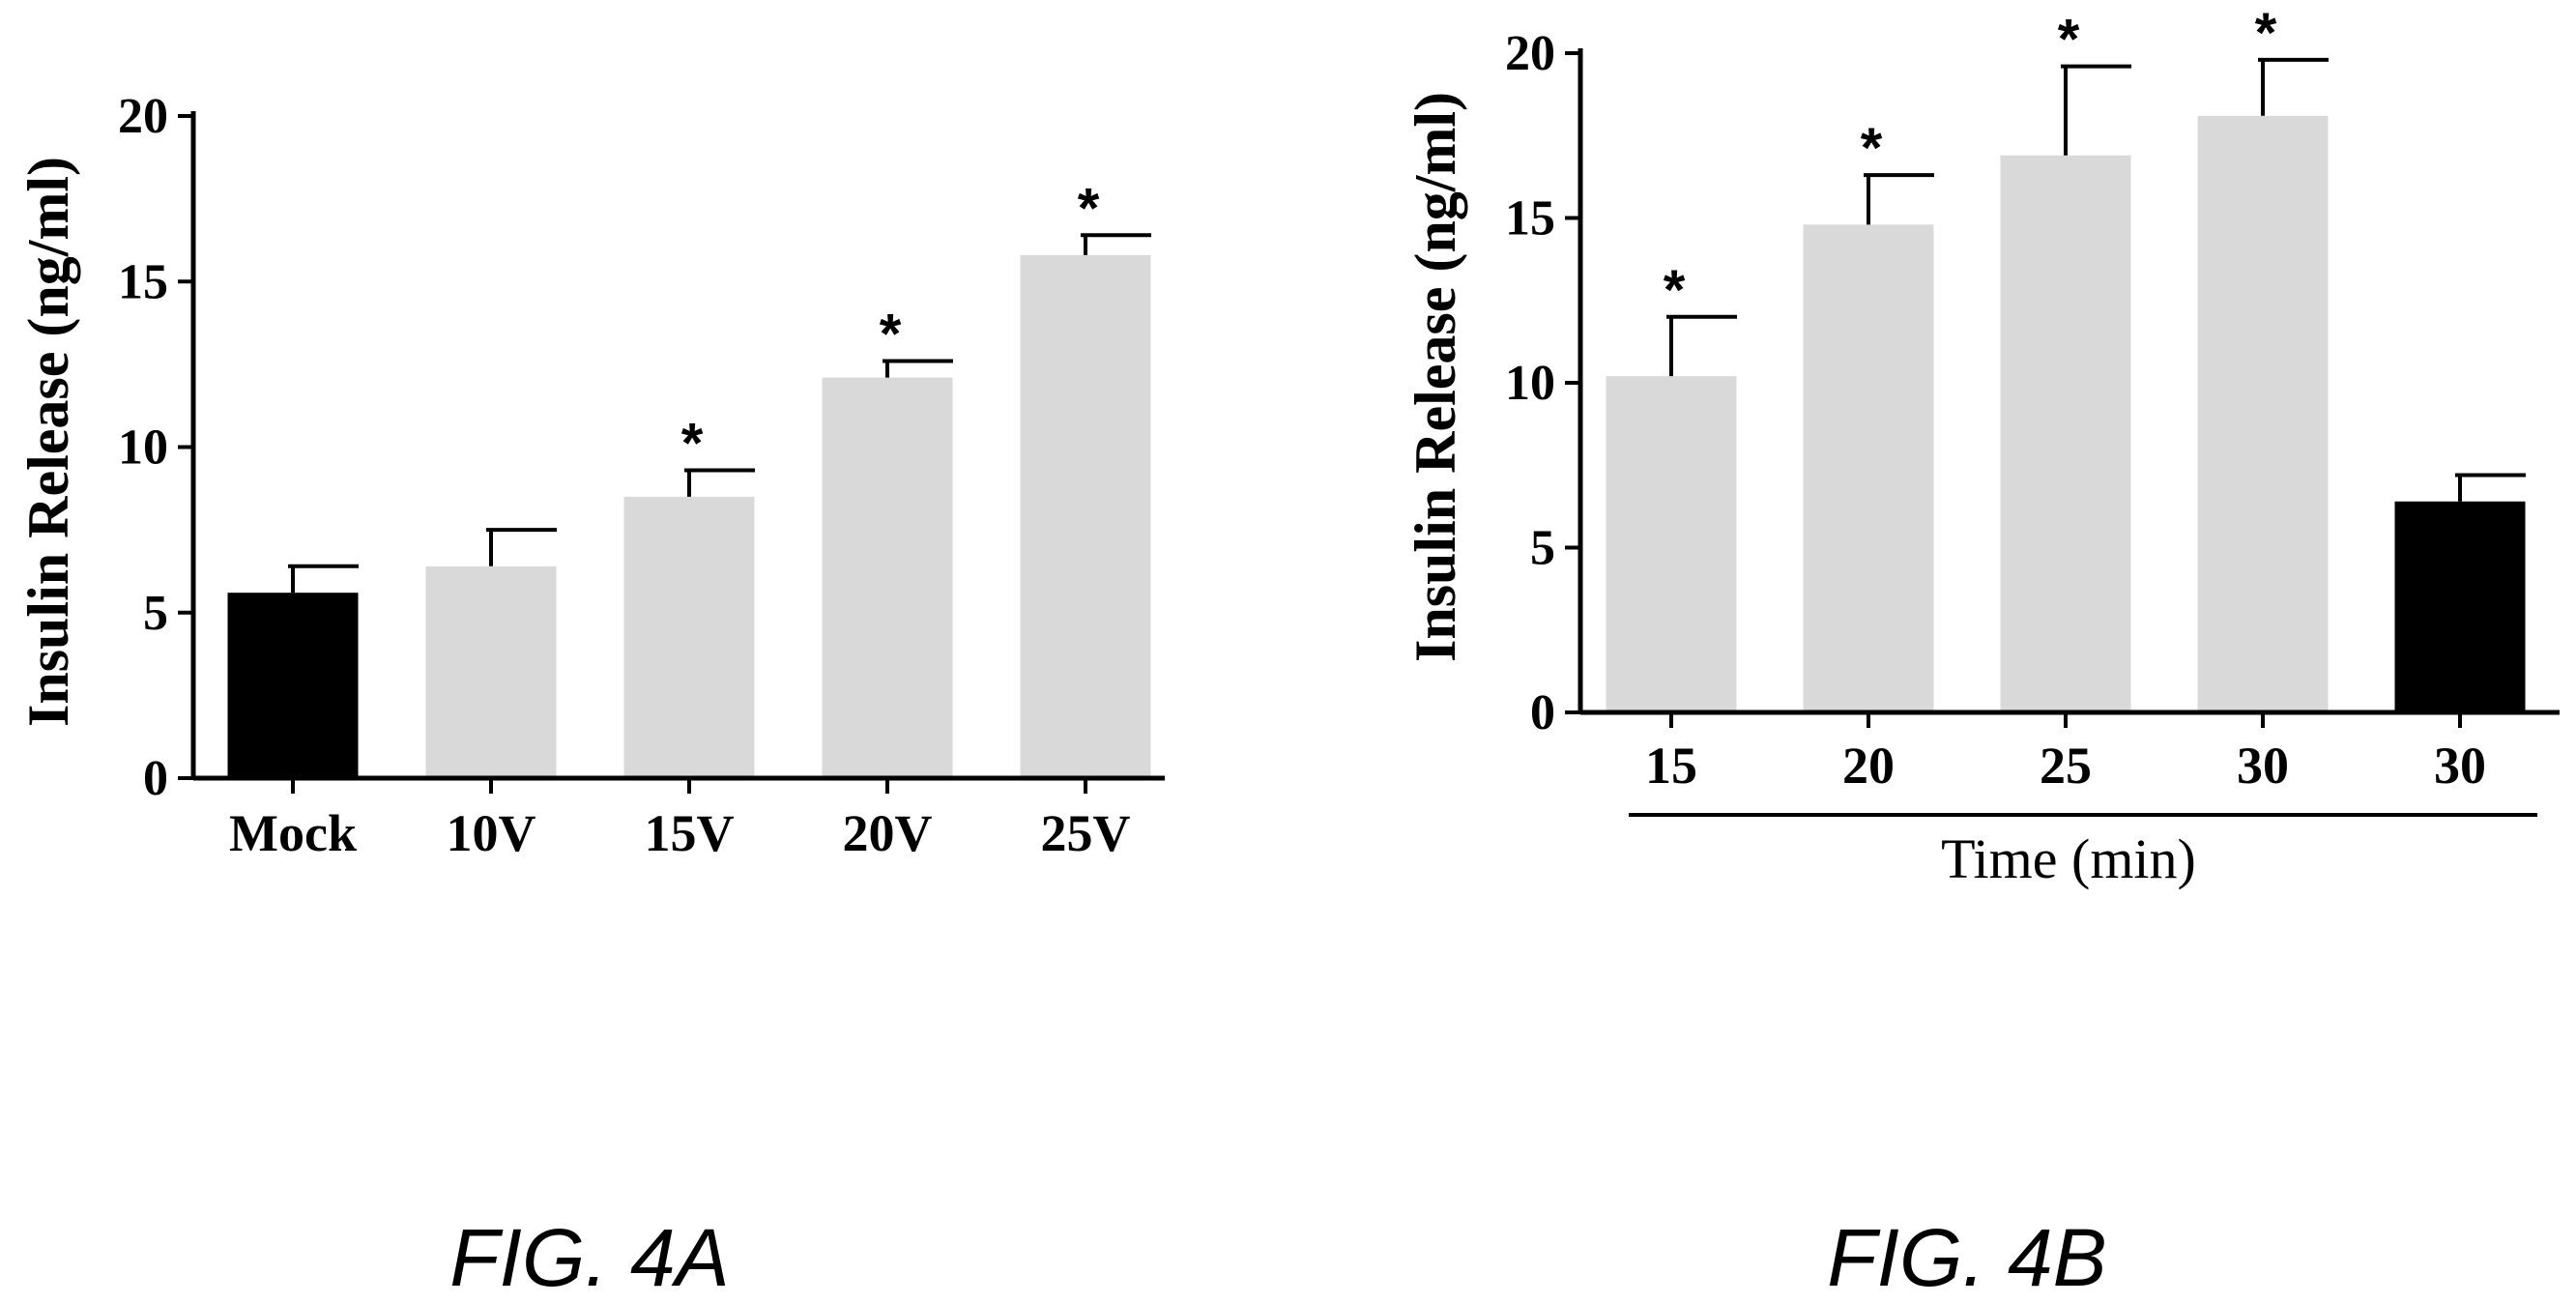  What do you see at coordinates (1868, 766) in the screenshot?
I see `x-tick-label: 20` at bounding box center [1868, 766].